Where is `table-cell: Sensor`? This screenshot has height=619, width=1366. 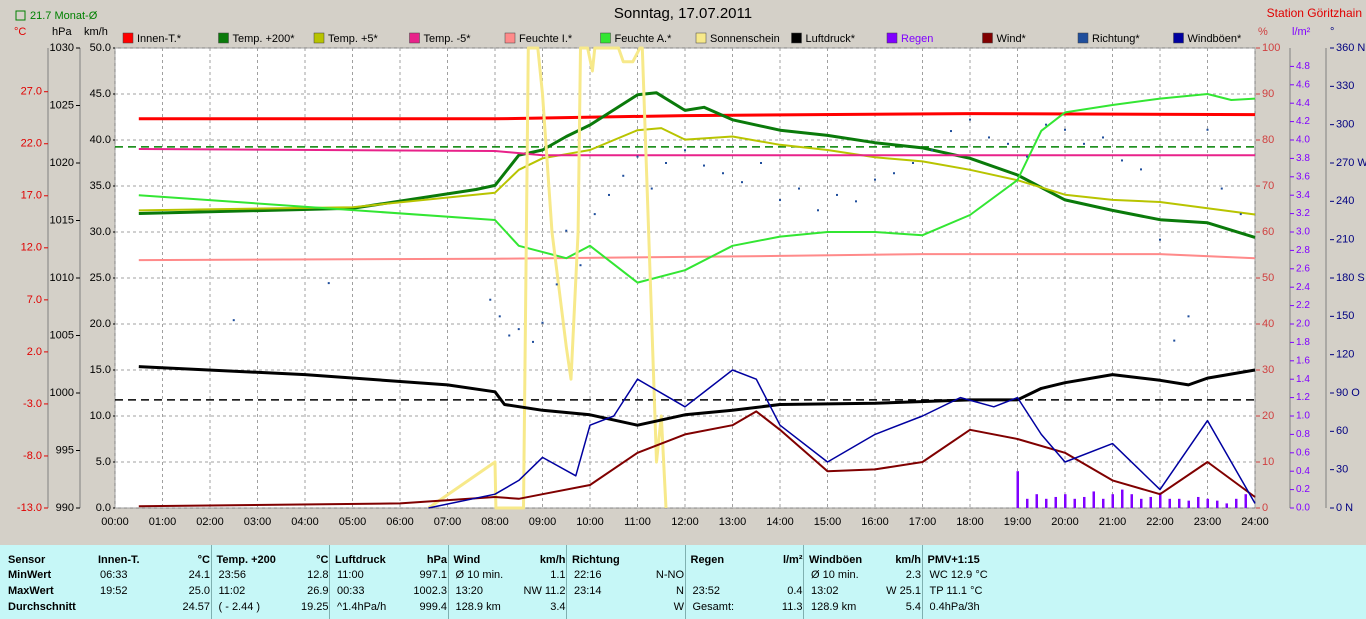
table-cell: Sensor is located at coordinates (27, 560).